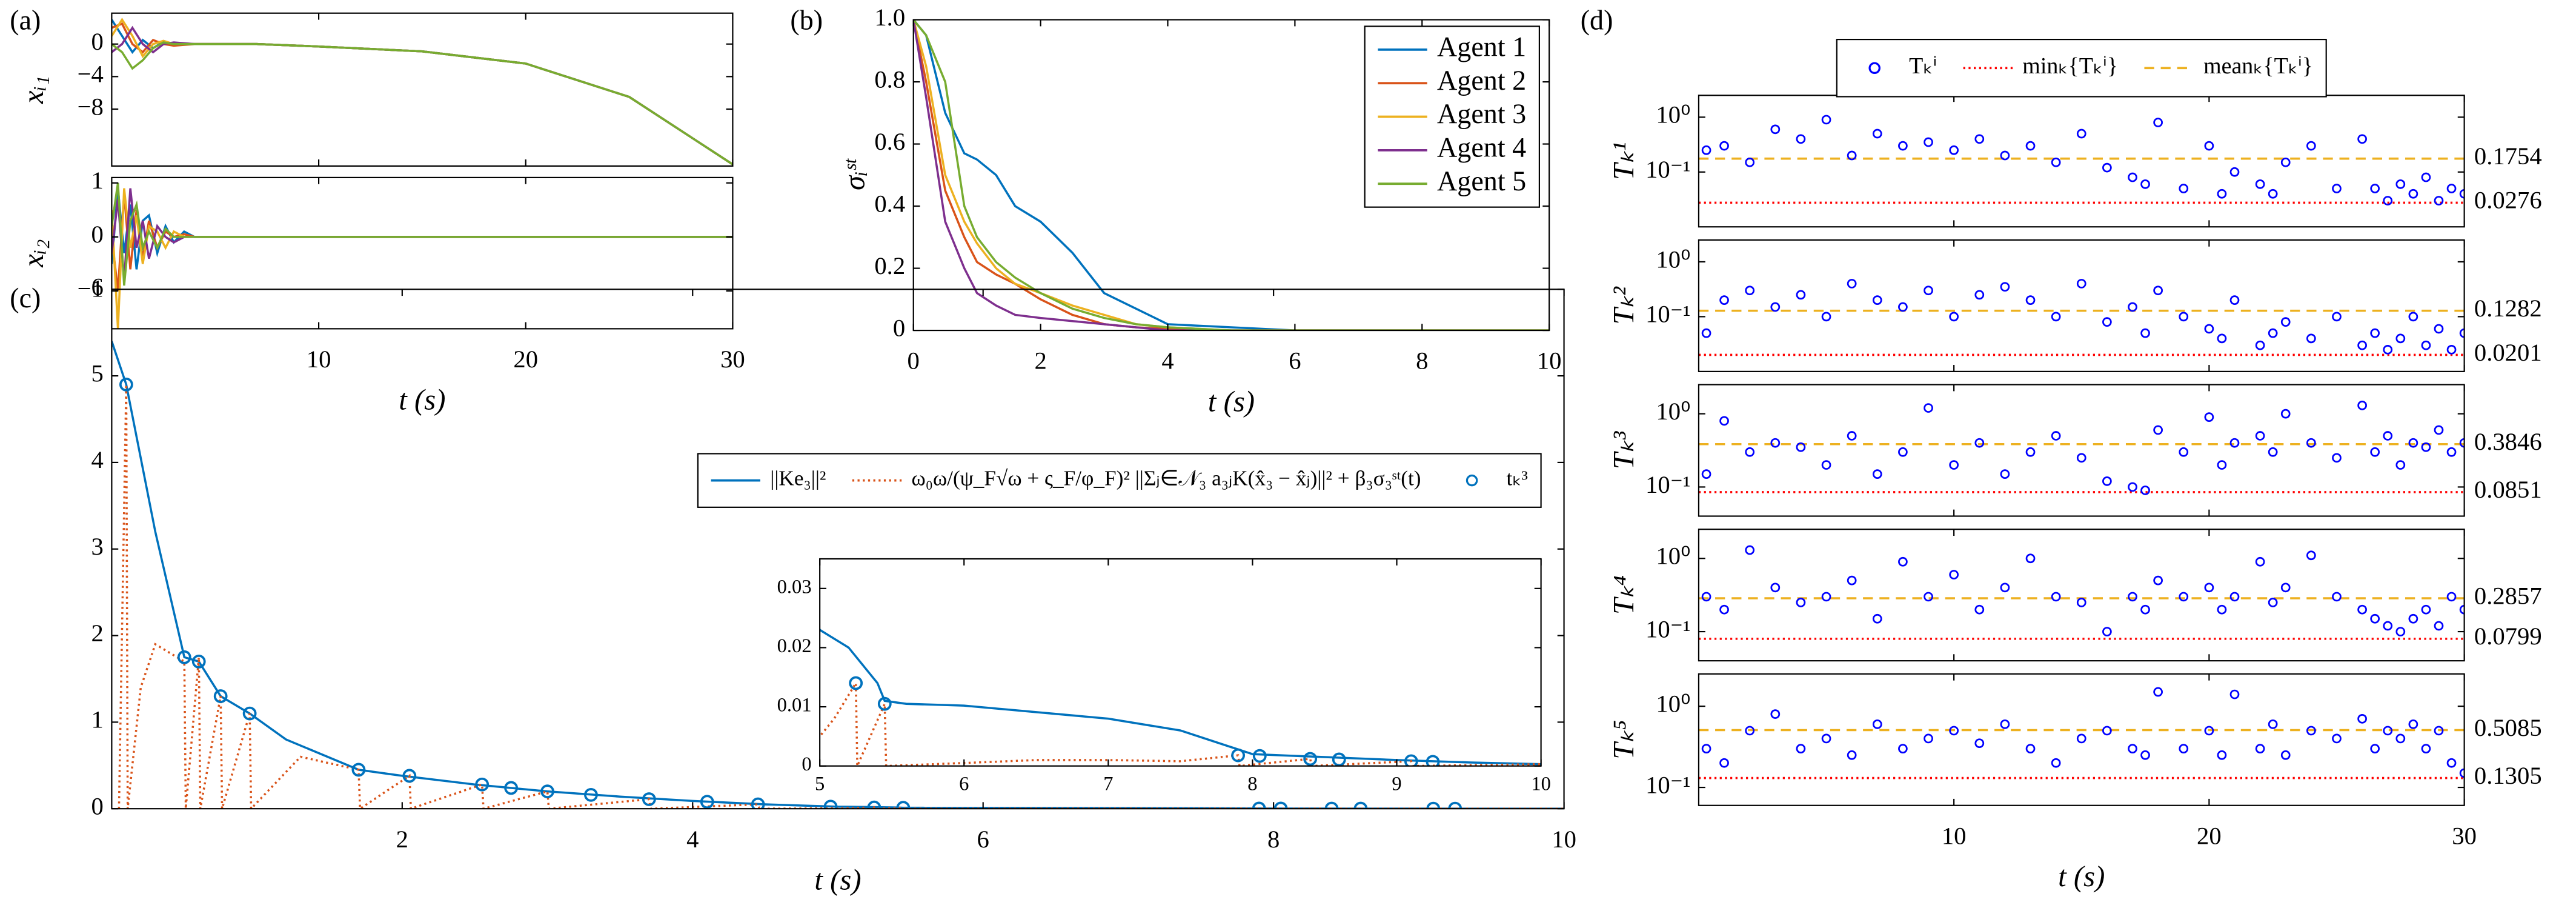  I want to click on legend-label: tₖ³, so click(1517, 478).